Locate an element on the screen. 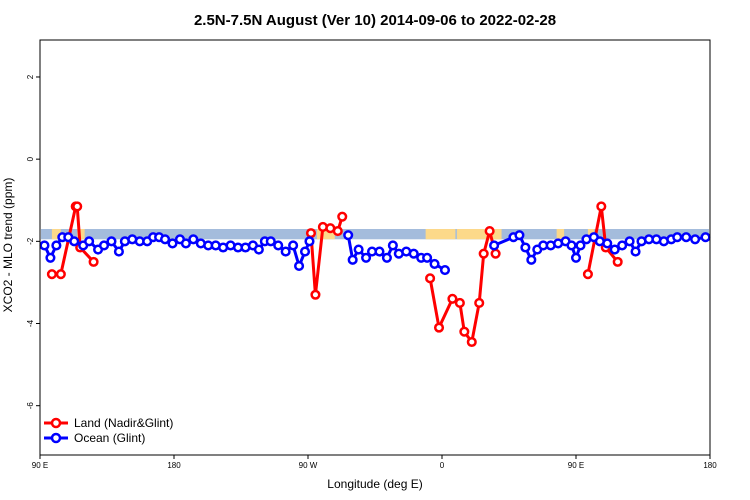 The image size is (750, 500). legend-ocean-marker is located at coordinates (56, 438).